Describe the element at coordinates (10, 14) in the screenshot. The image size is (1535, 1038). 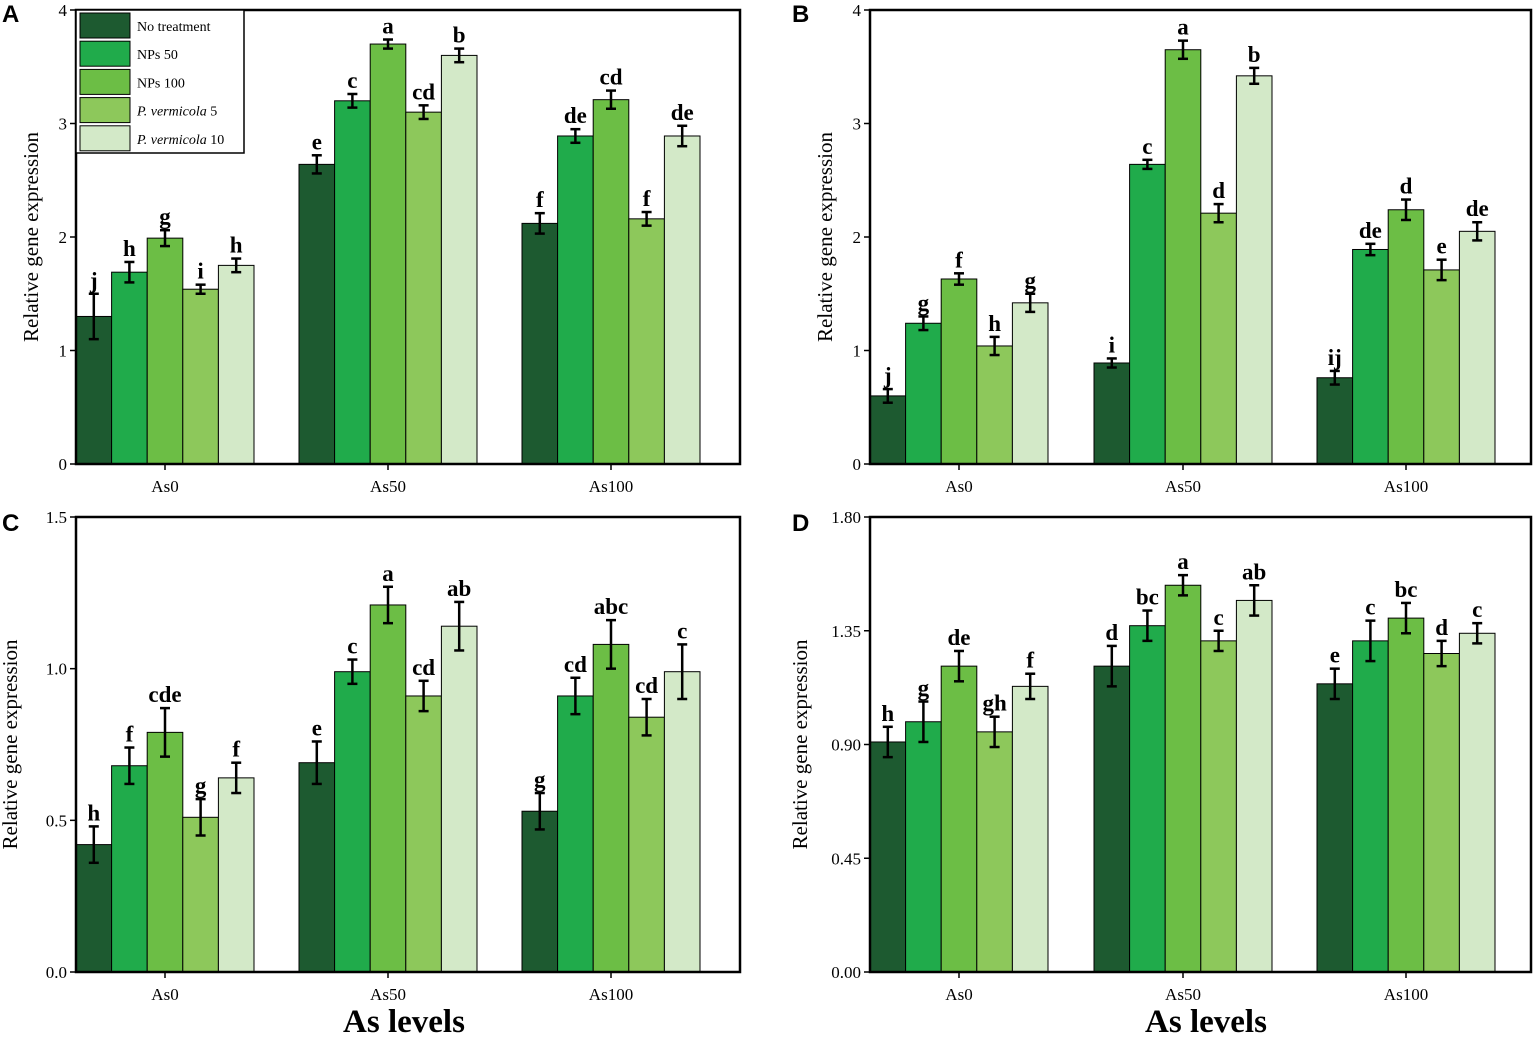
I see `panel-letter: A` at that location.